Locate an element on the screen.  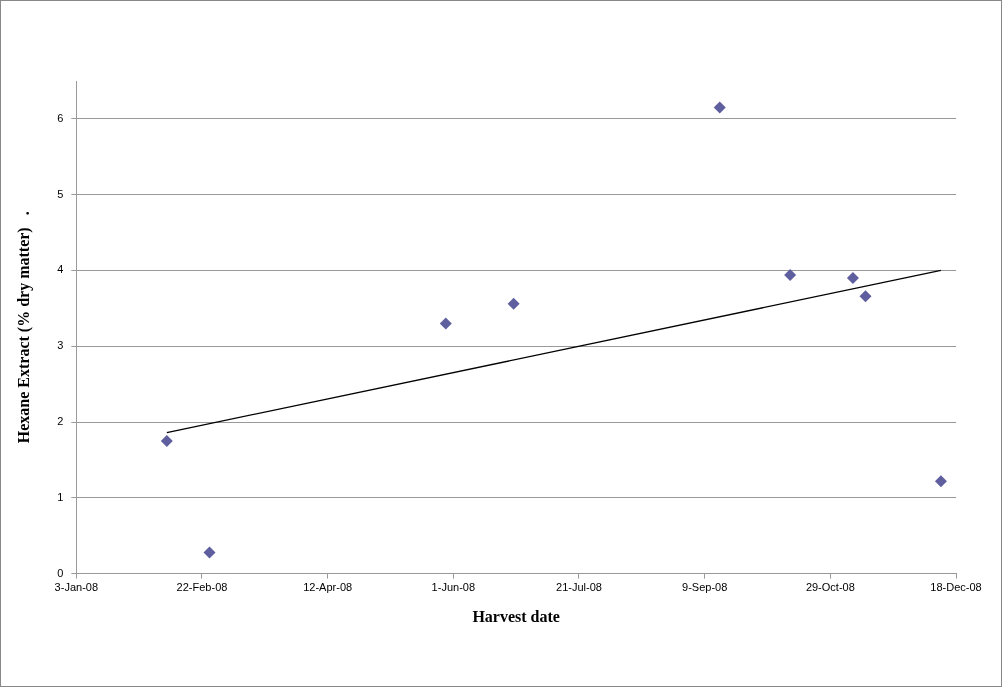
x-tick-label: 18-Dec-08 is located at coordinates (956, 587).